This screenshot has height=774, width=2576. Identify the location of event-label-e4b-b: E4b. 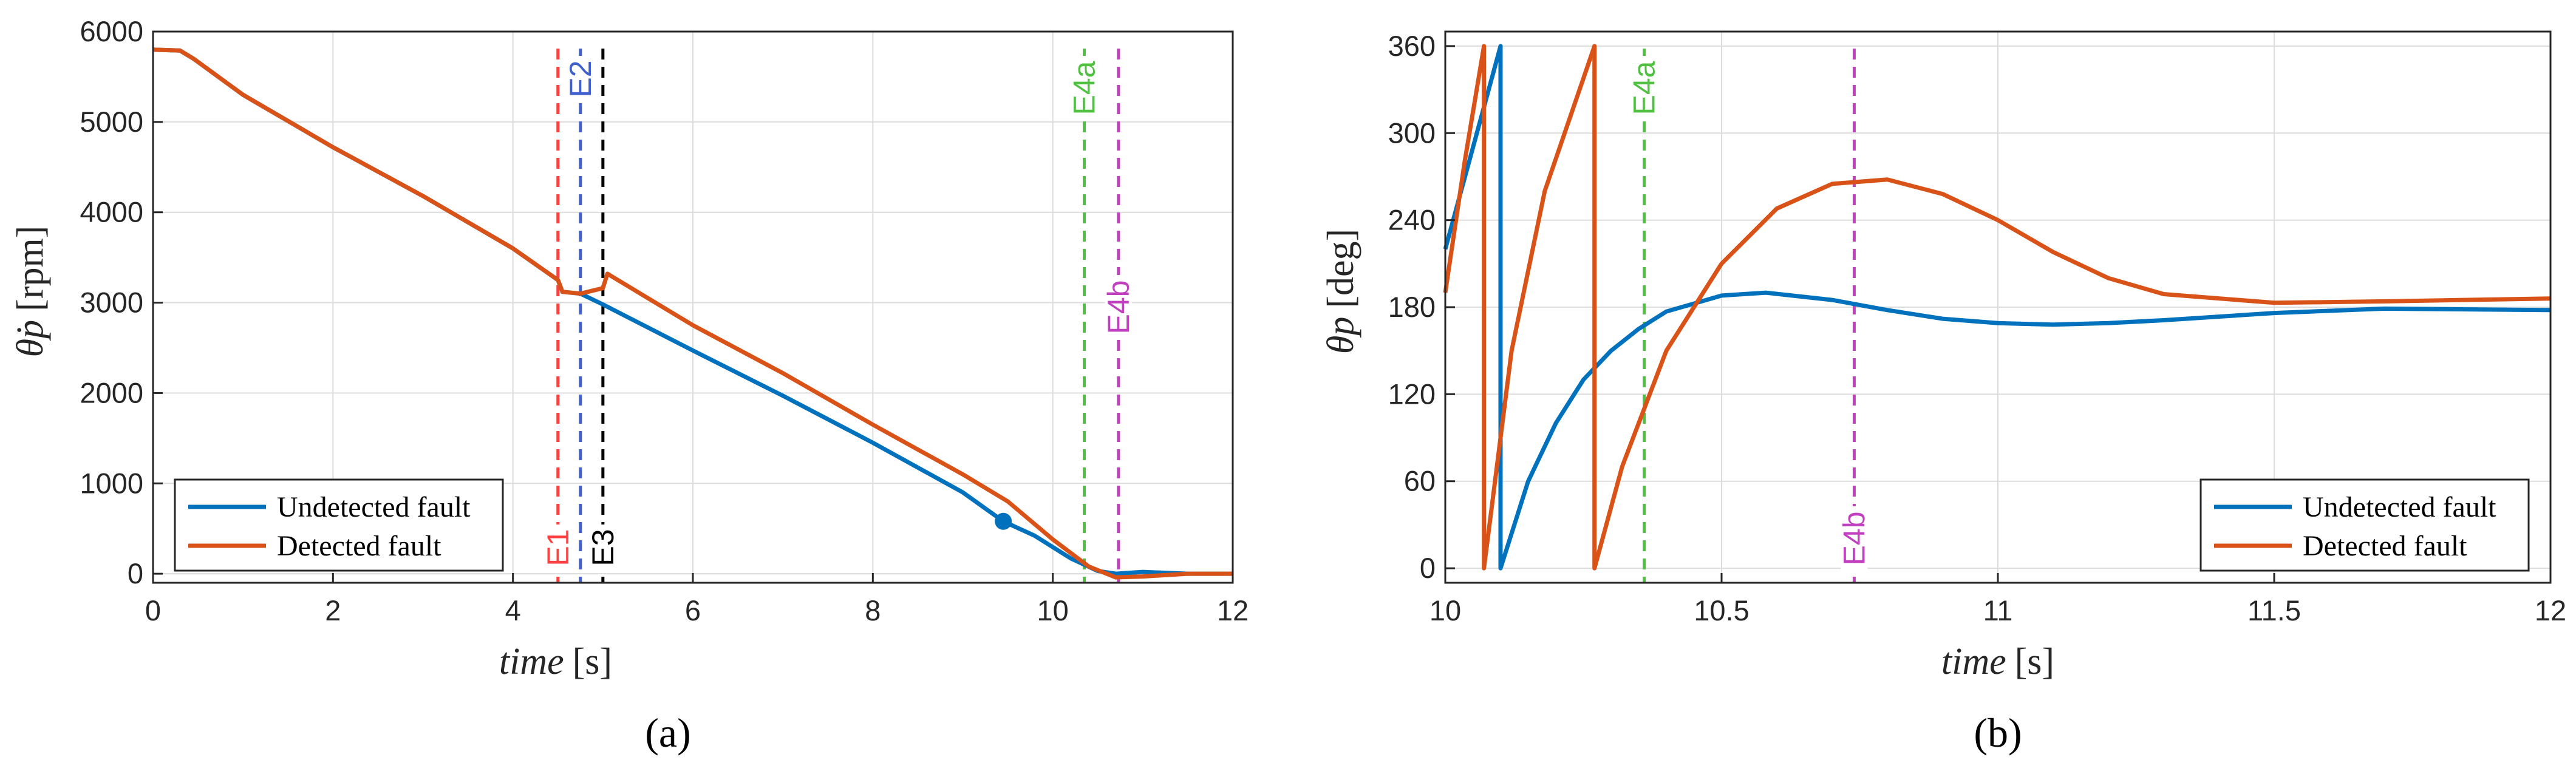
(1854, 538).